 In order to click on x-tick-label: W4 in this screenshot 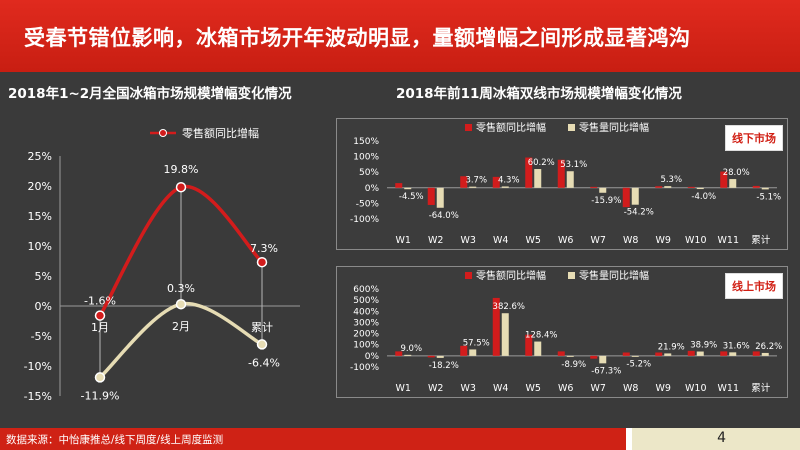, I will do `click(500, 388)`.